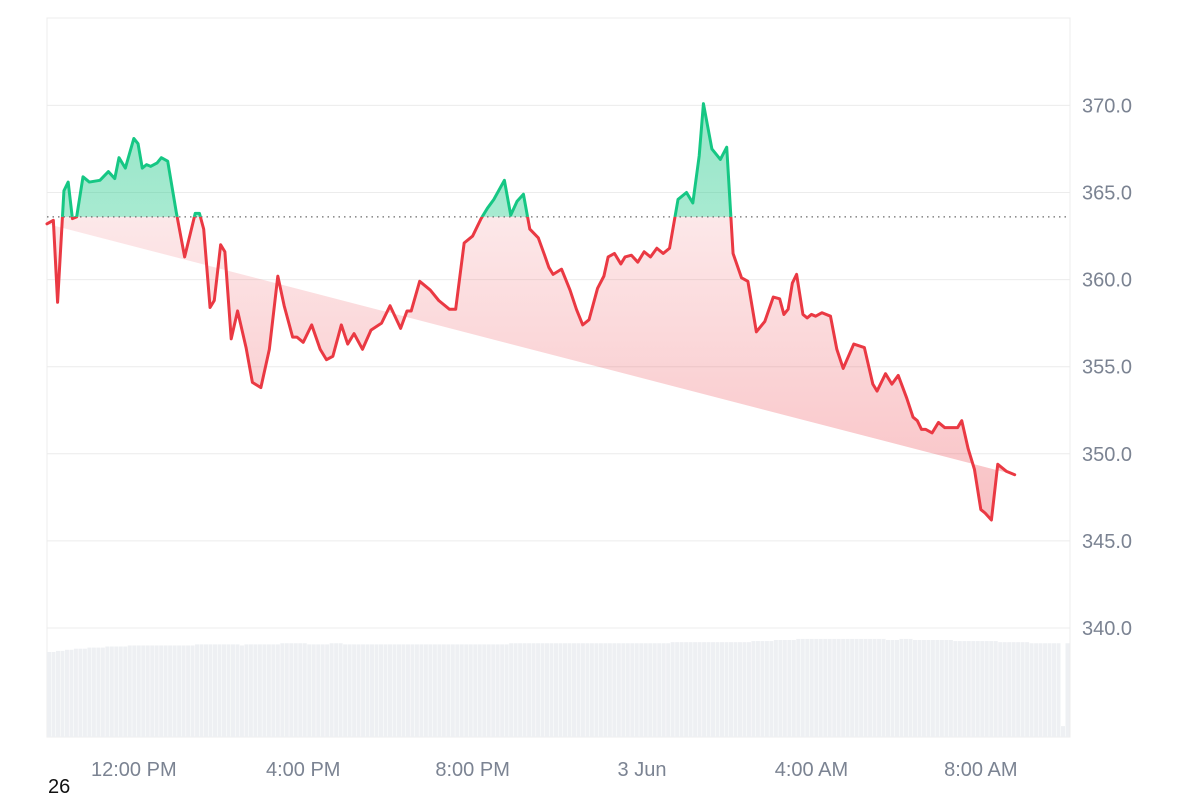 This screenshot has width=1200, height=800. I want to click on corner-label: 26, so click(59, 787).